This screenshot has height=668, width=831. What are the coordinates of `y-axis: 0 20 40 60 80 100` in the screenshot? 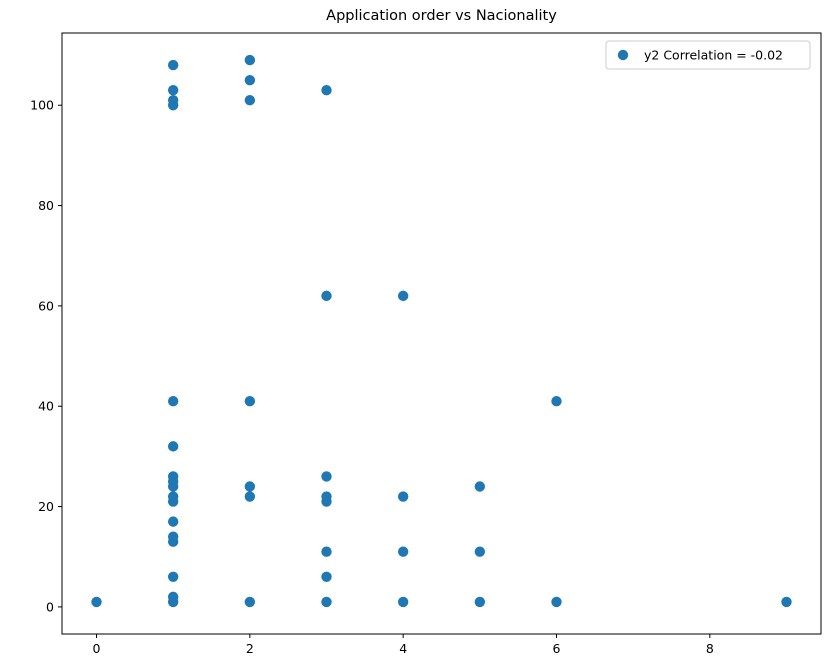 It's located at (46, 356).